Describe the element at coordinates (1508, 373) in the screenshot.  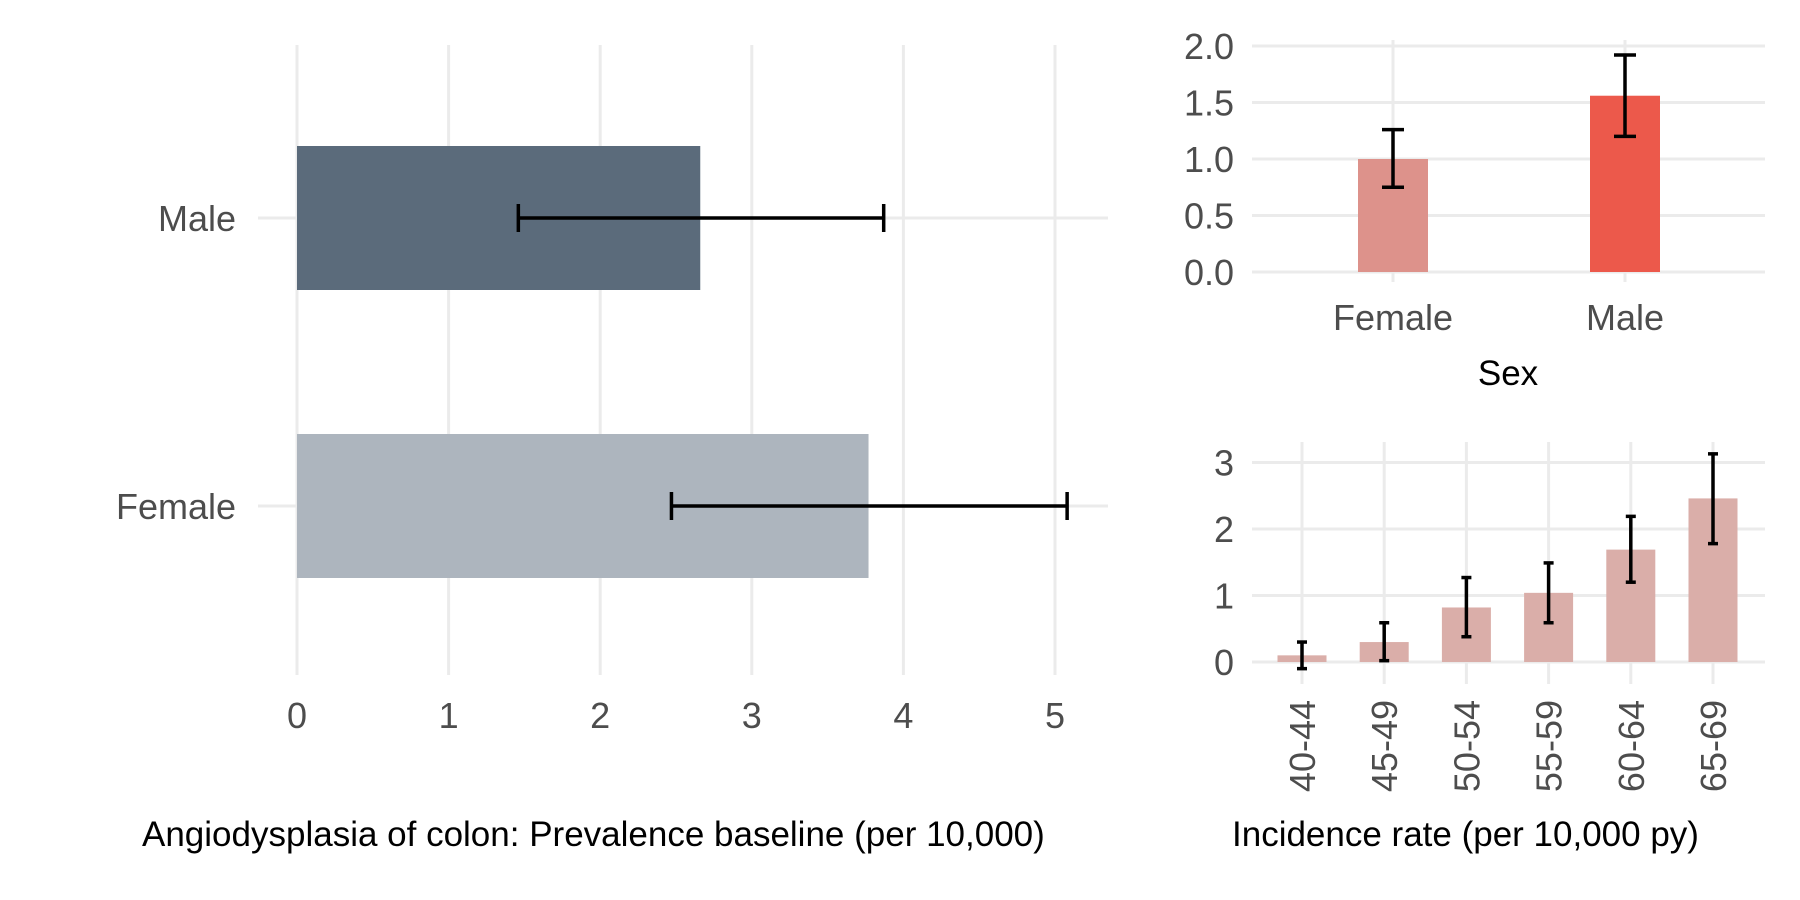
I see `sex-x-axis-title: Sex` at that location.